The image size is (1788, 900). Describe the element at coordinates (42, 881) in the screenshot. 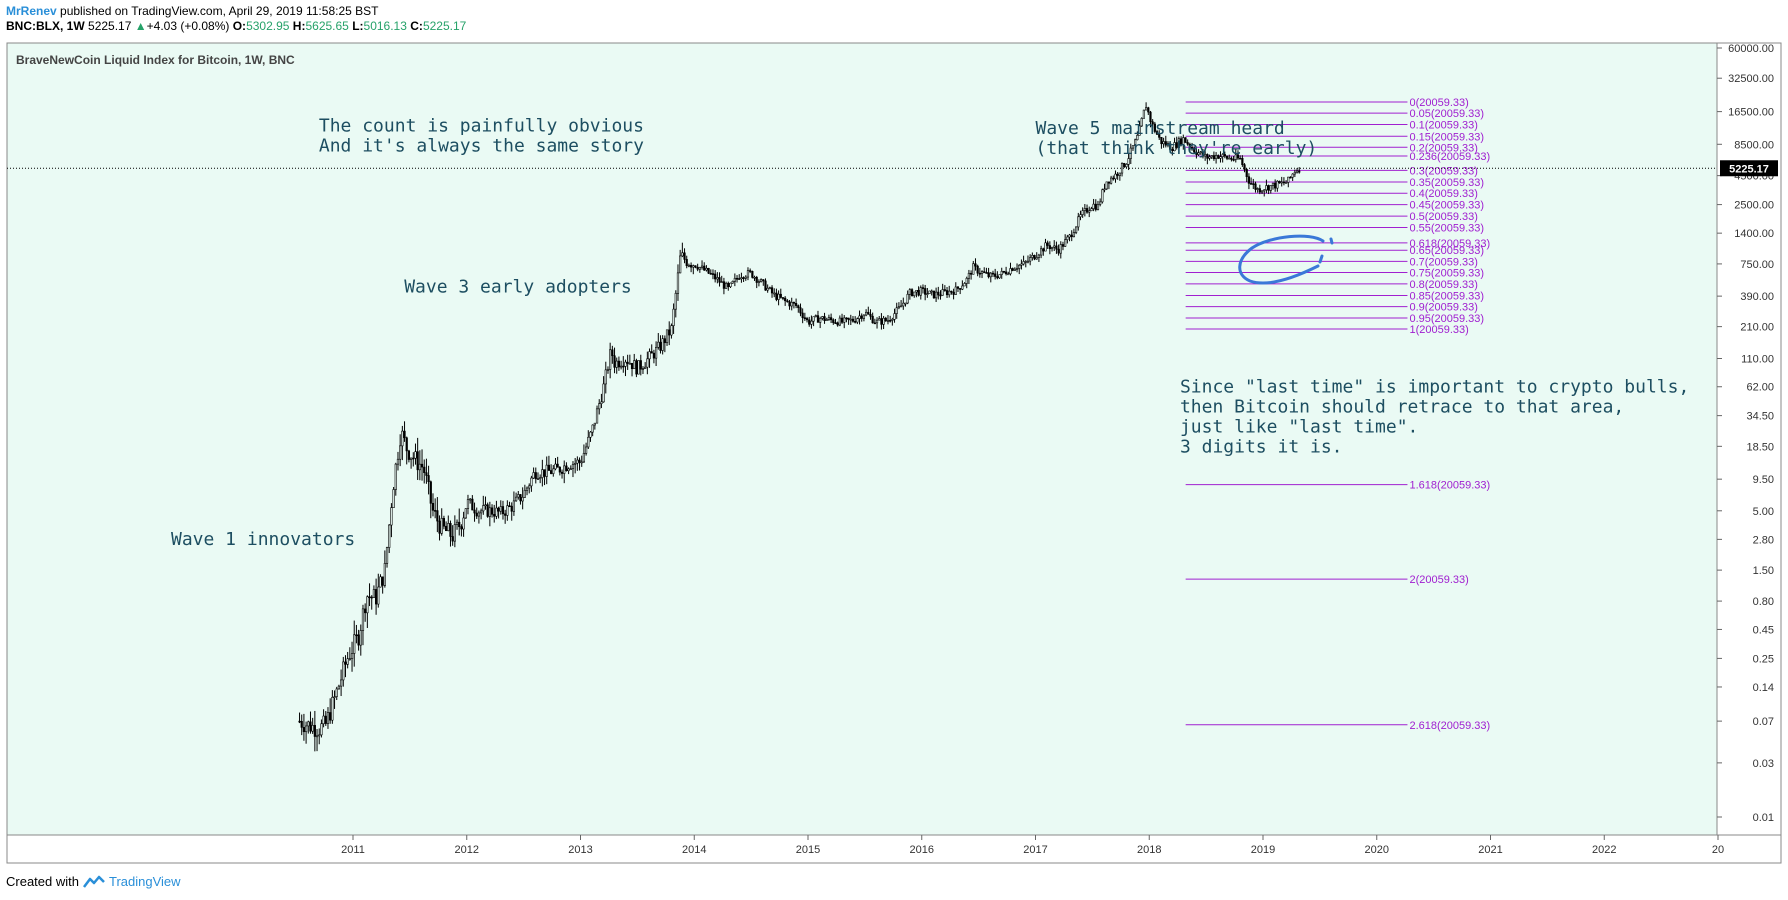

I see `created-with-text: Created with` at that location.